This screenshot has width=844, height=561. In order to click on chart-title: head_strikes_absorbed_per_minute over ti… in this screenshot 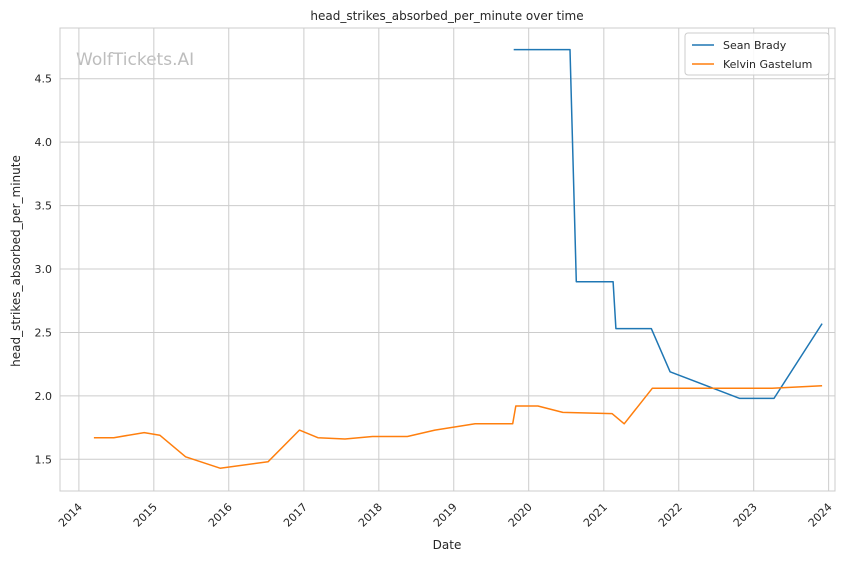, I will do `click(446, 16)`.